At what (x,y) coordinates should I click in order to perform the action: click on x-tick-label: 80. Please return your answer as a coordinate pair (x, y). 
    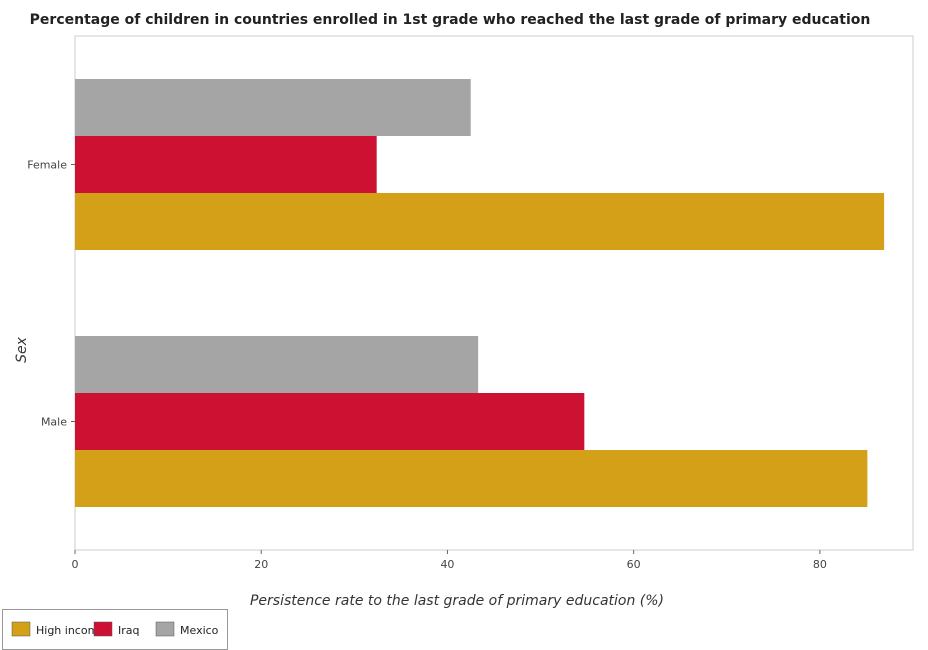
    Looking at the image, I should click on (820, 564).